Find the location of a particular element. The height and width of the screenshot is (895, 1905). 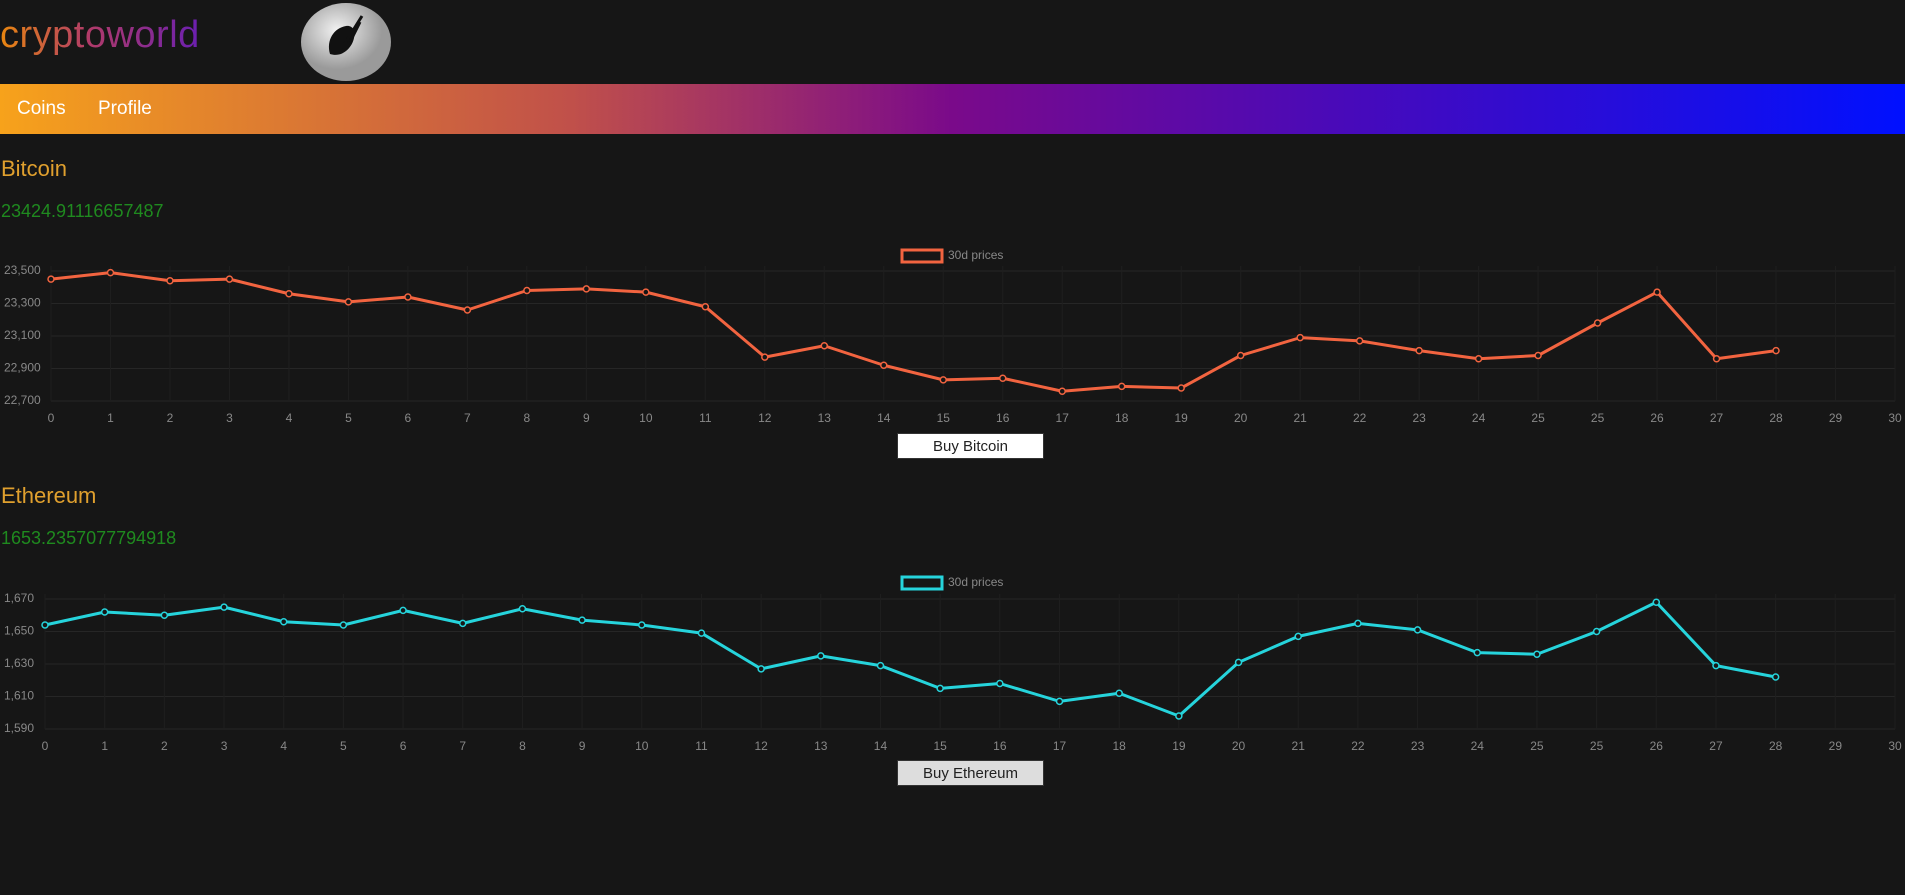

x-tick-label: 8 is located at coordinates (522, 746).